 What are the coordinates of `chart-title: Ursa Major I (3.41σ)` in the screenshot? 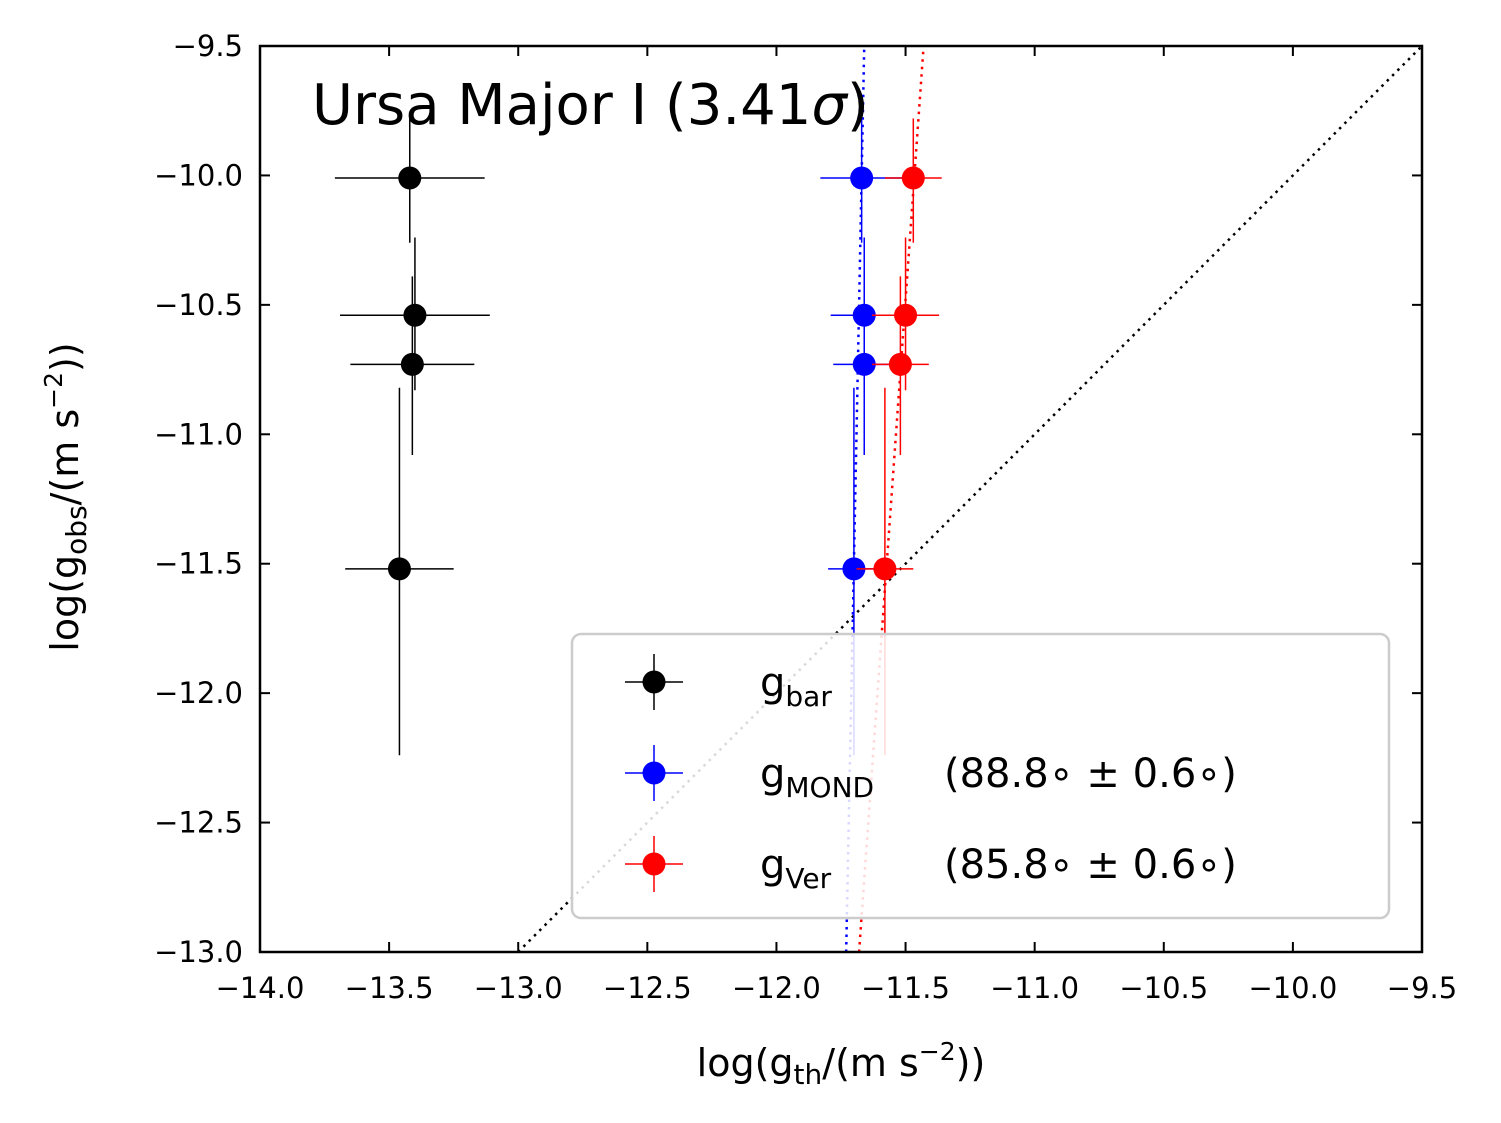 It's located at (590, 105).